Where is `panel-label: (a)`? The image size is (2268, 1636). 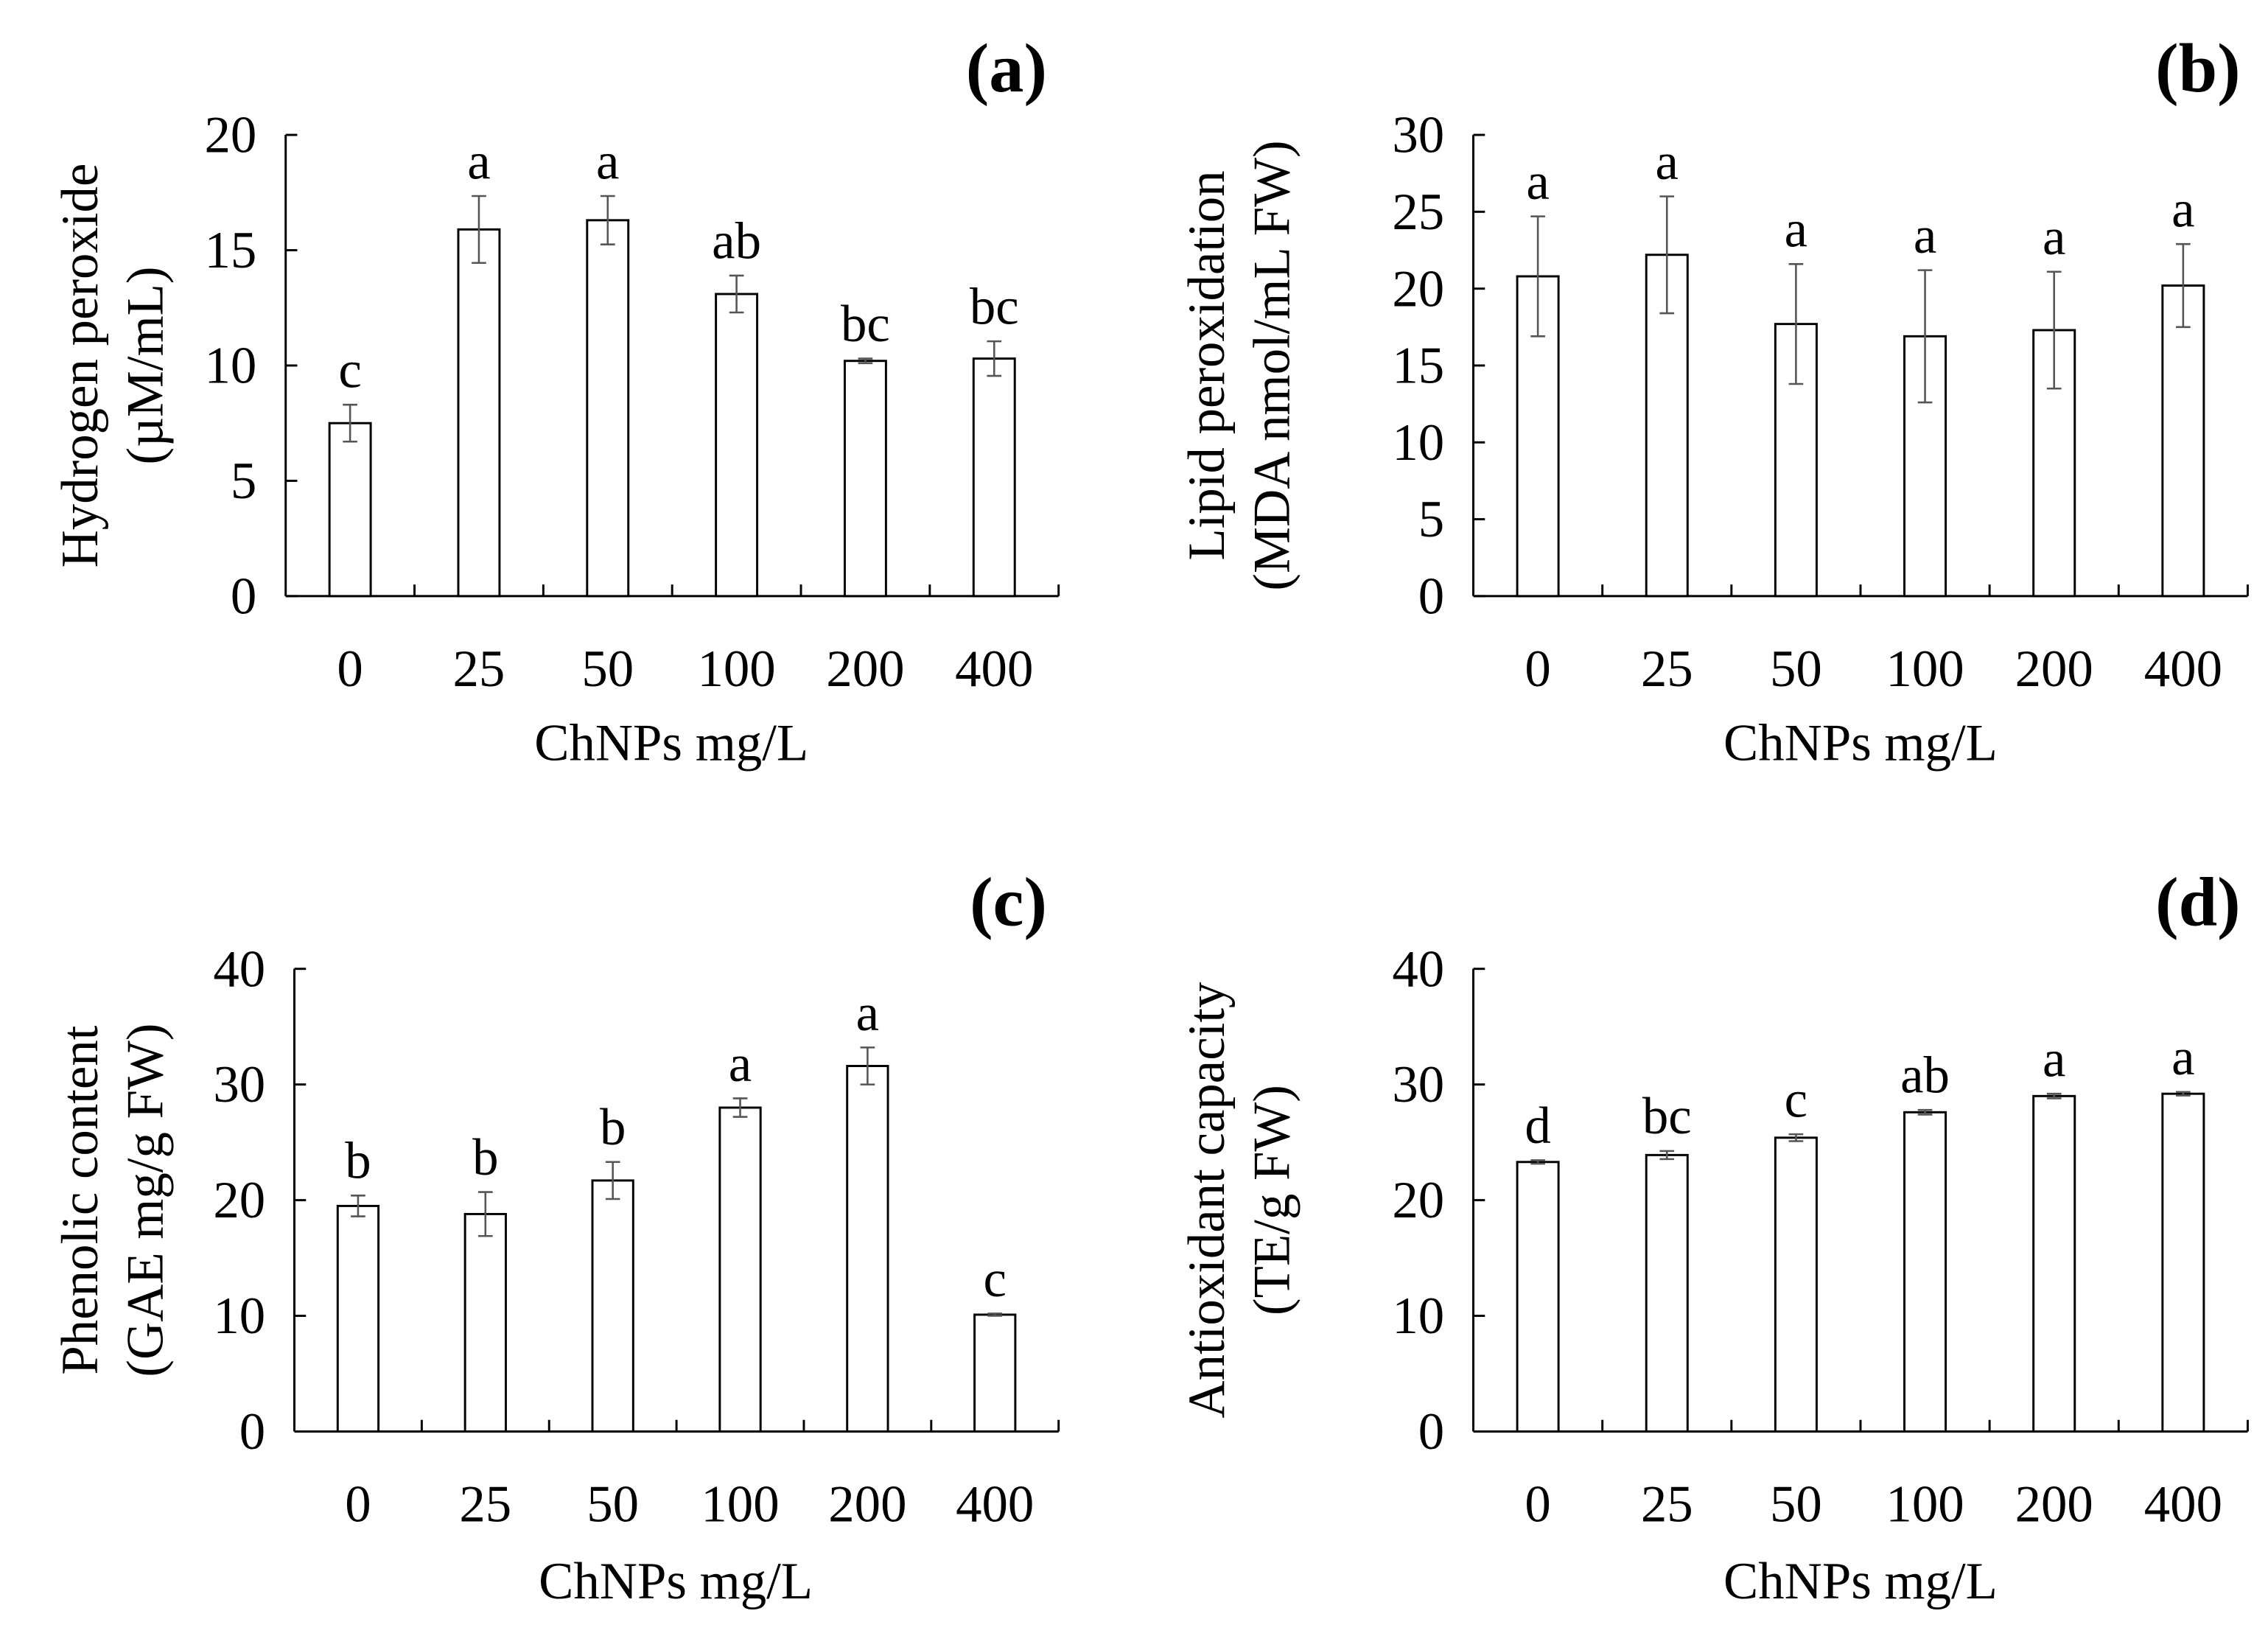 panel-label: (a) is located at coordinates (1006, 68).